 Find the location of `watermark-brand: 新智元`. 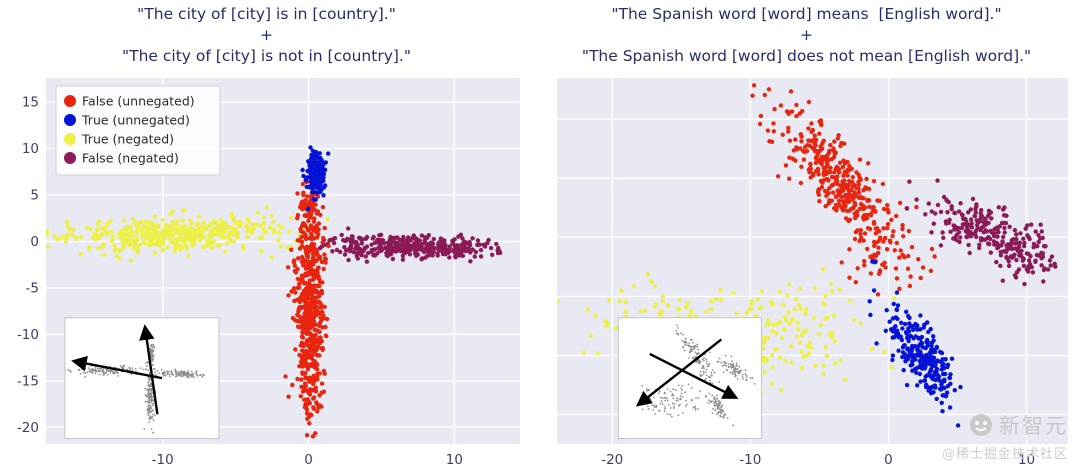

watermark-brand: 新智元 is located at coordinates (1033, 426).